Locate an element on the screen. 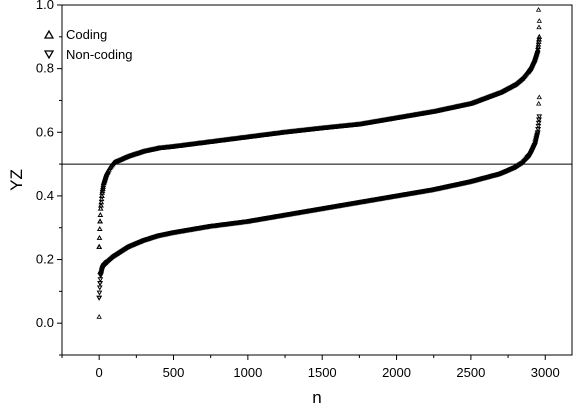  legend: Coding Non-coding is located at coordinates (88, 44).